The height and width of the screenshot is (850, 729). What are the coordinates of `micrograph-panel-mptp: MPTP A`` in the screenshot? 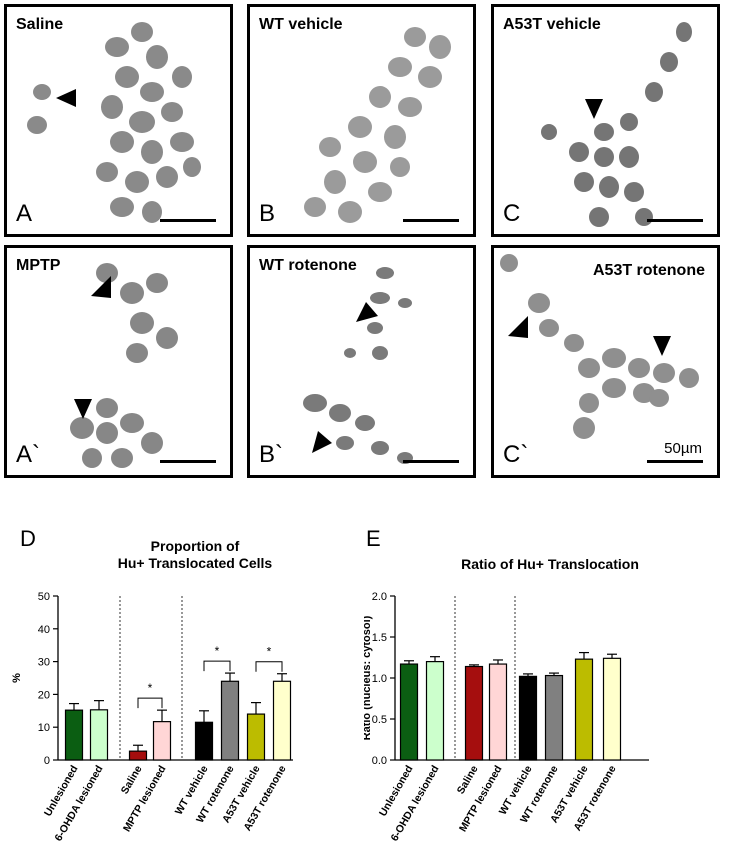 It's located at (118, 361).